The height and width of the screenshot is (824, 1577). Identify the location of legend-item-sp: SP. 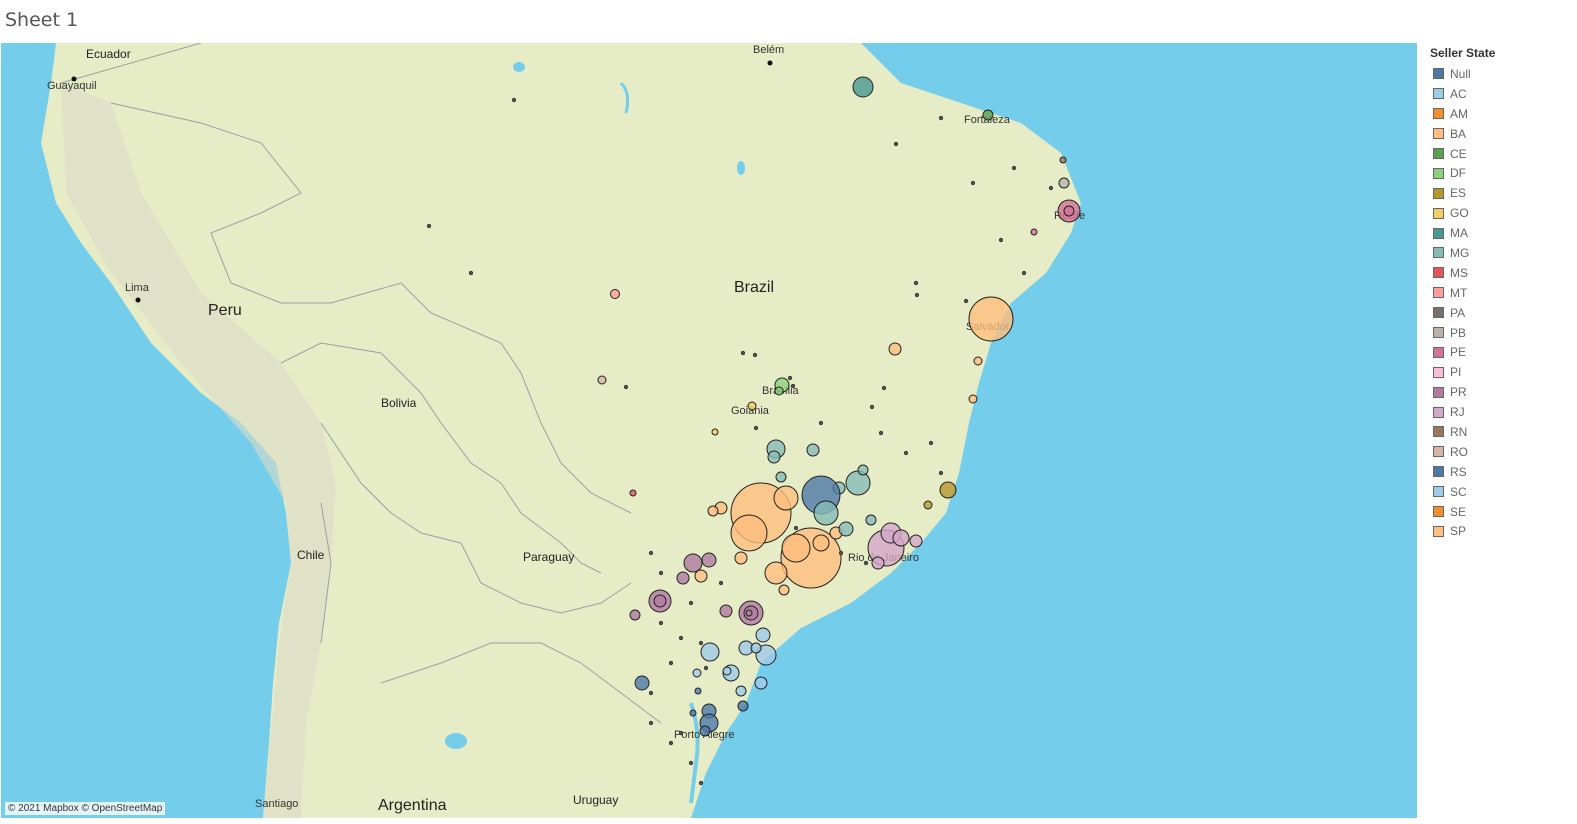
(1500, 531).